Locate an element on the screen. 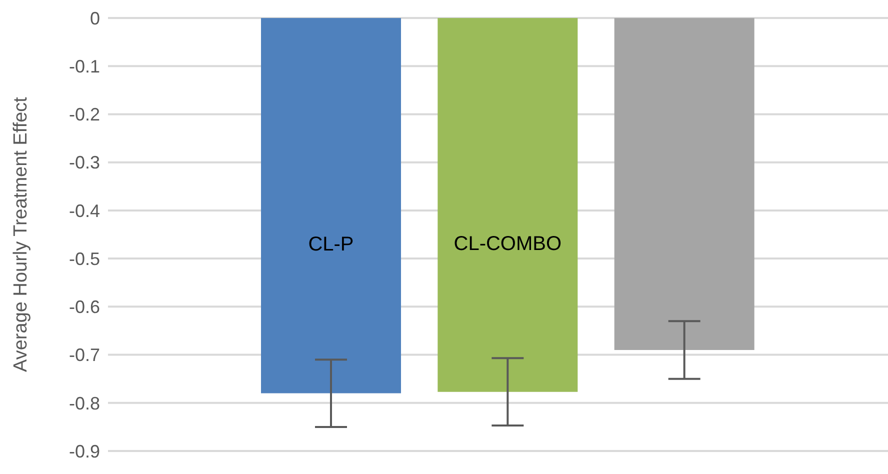 The image size is (888, 474). y-tick-label: -0.3 is located at coordinates (84, 162).